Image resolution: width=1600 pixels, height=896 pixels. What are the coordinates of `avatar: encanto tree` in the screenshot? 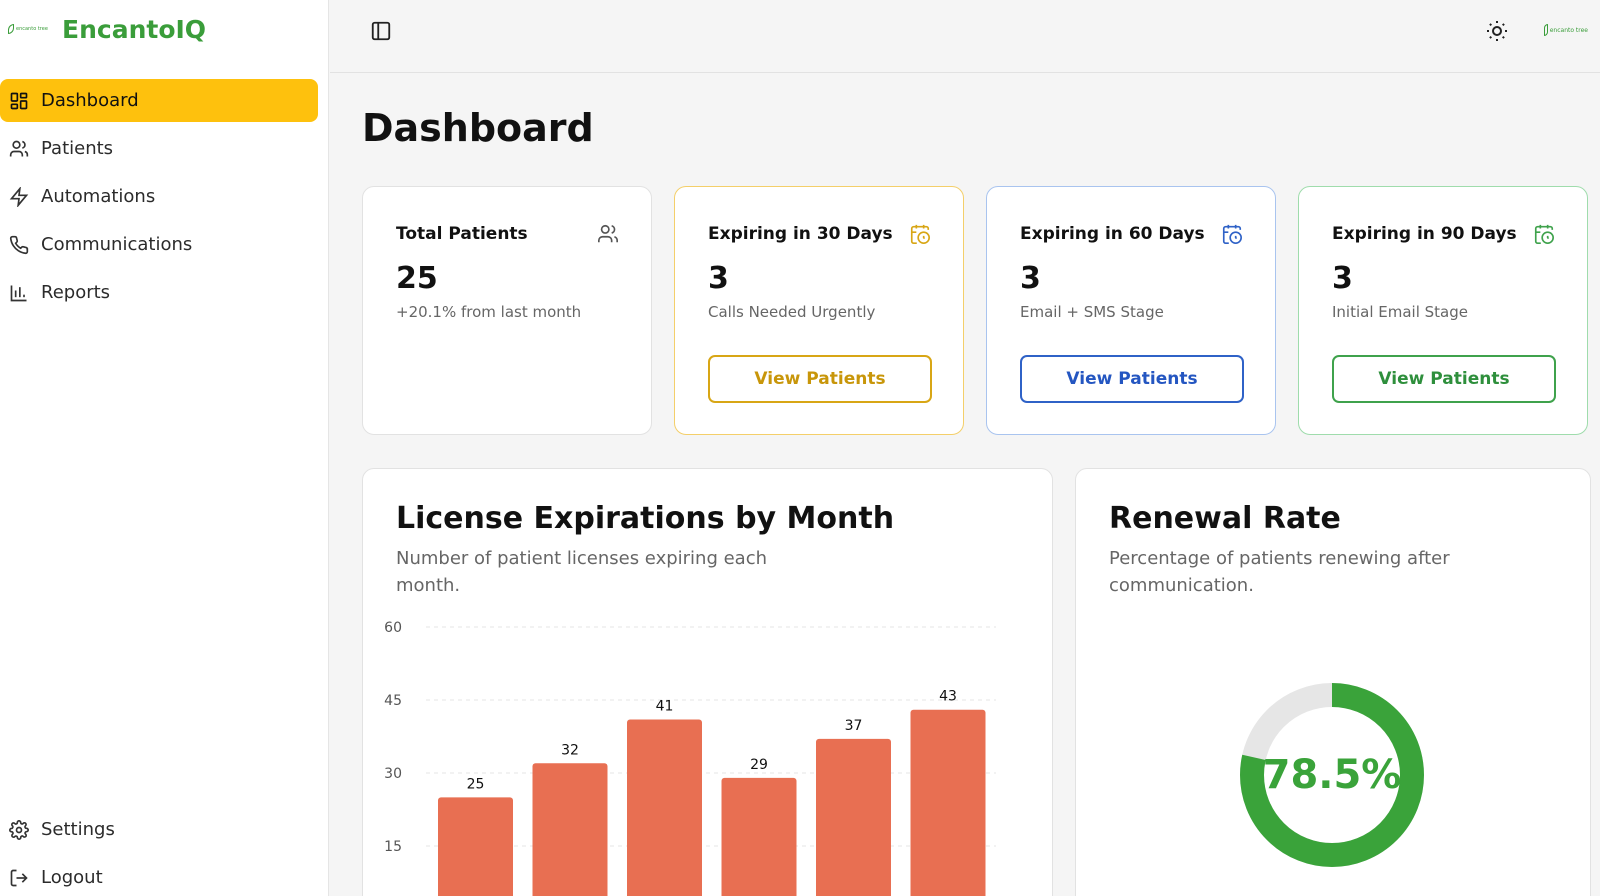 It's located at (1566, 30).